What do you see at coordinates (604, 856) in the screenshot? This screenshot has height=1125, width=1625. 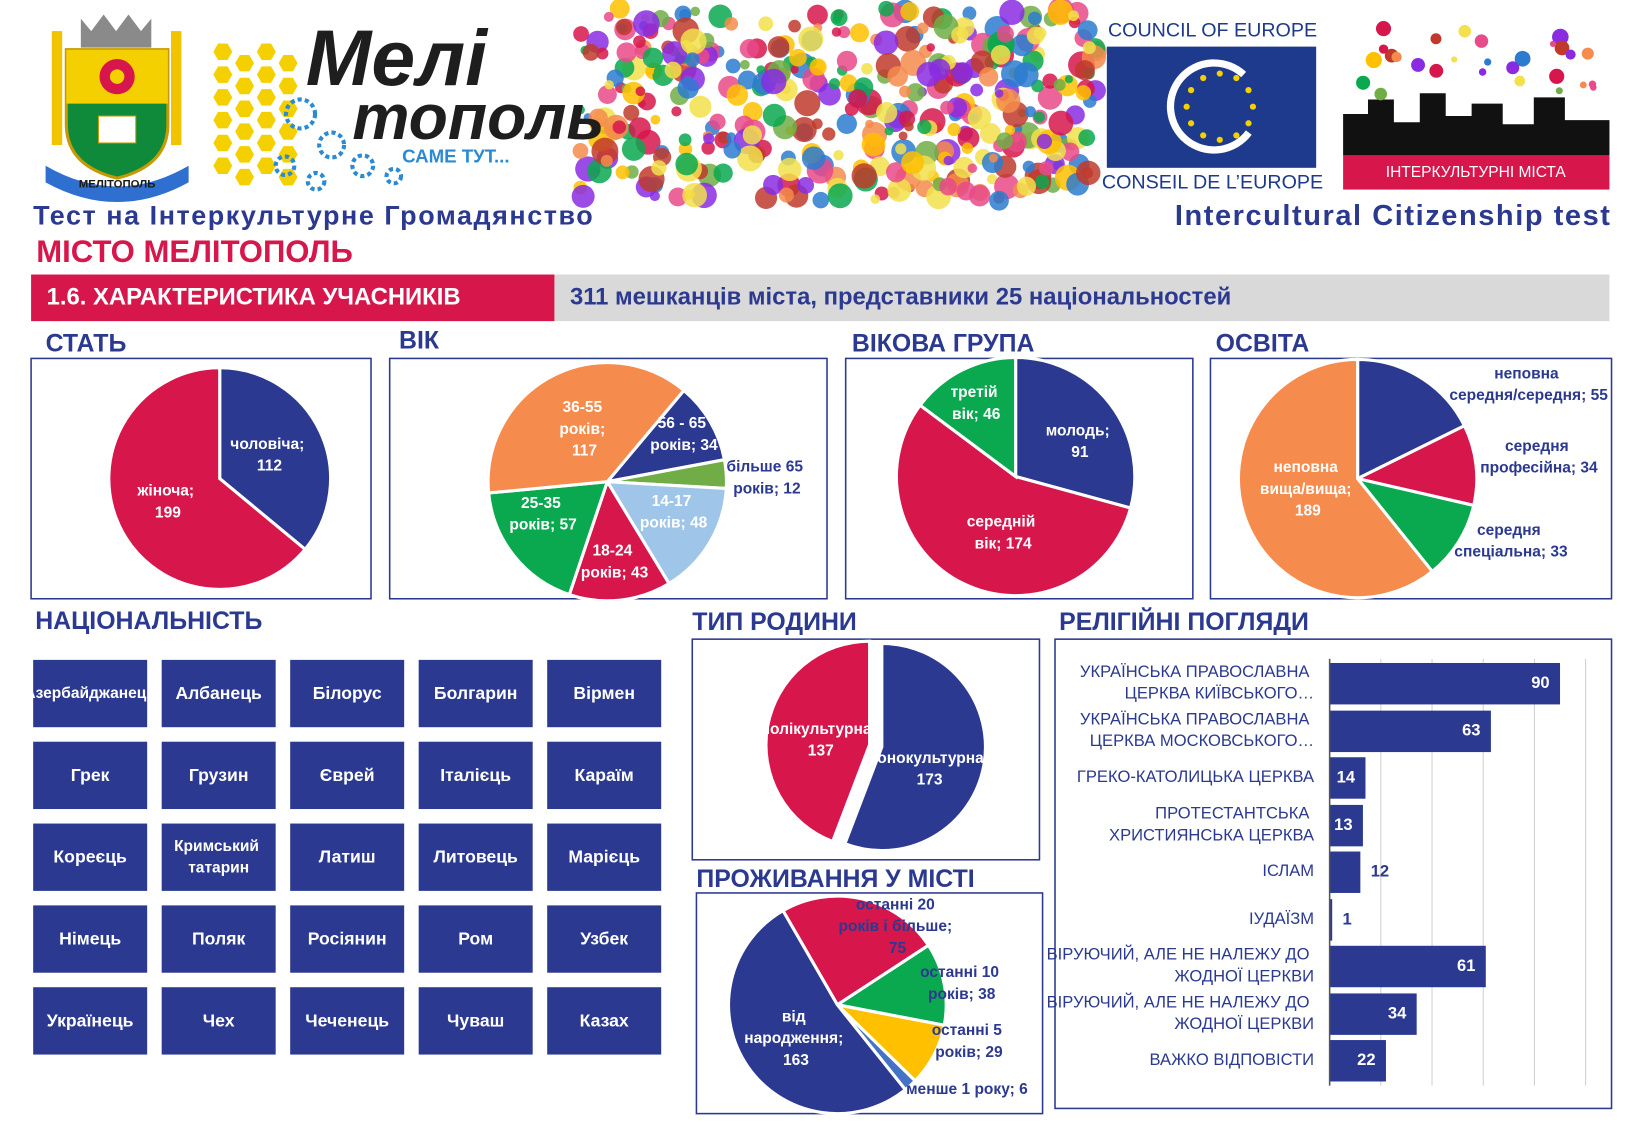 I see `nationality-label: Марієць` at bounding box center [604, 856].